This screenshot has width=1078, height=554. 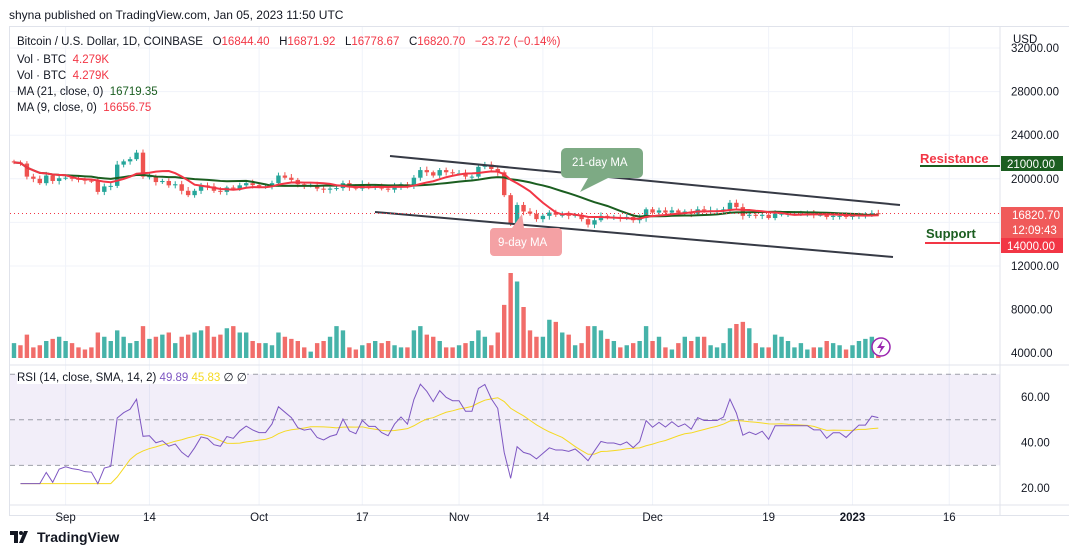 I want to click on legend-ma21: MA (21, close, 0) 16719.35, so click(x=87, y=92).